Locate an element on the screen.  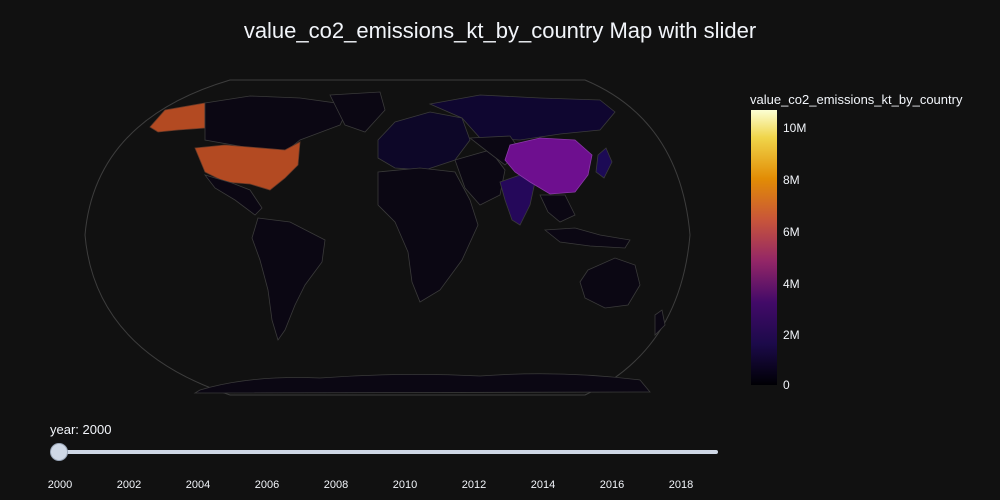
colorbar-tick: 2M is located at coordinates (791, 335).